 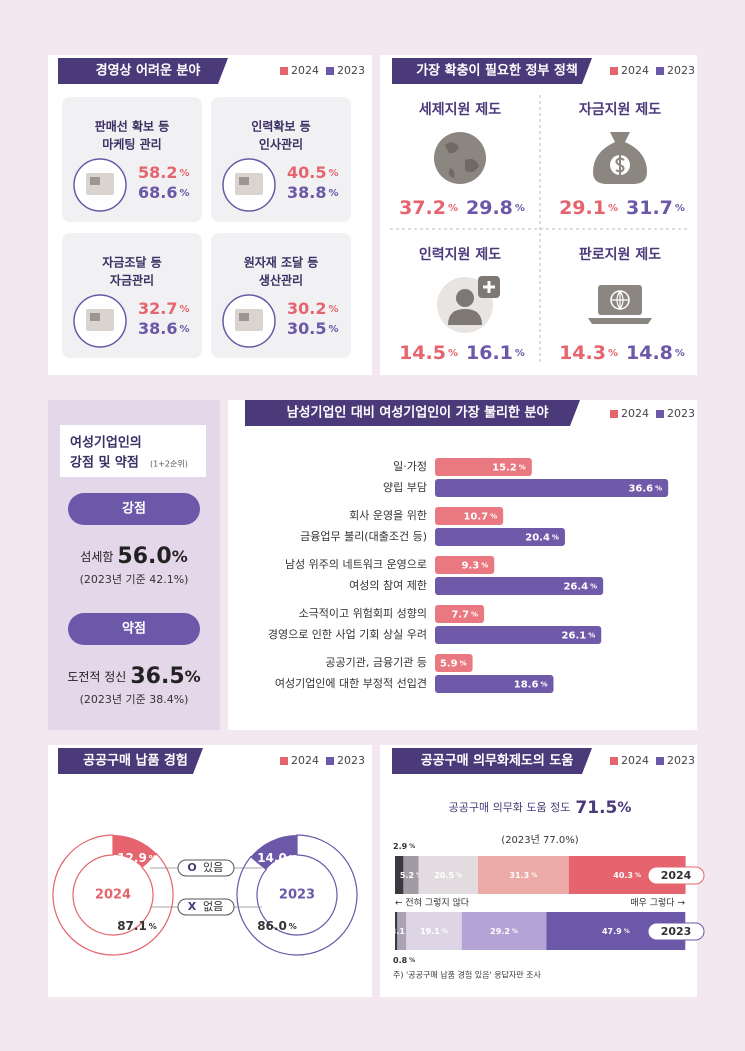 What do you see at coordinates (157, 328) in the screenshot?
I see `value: 38.6` at bounding box center [157, 328].